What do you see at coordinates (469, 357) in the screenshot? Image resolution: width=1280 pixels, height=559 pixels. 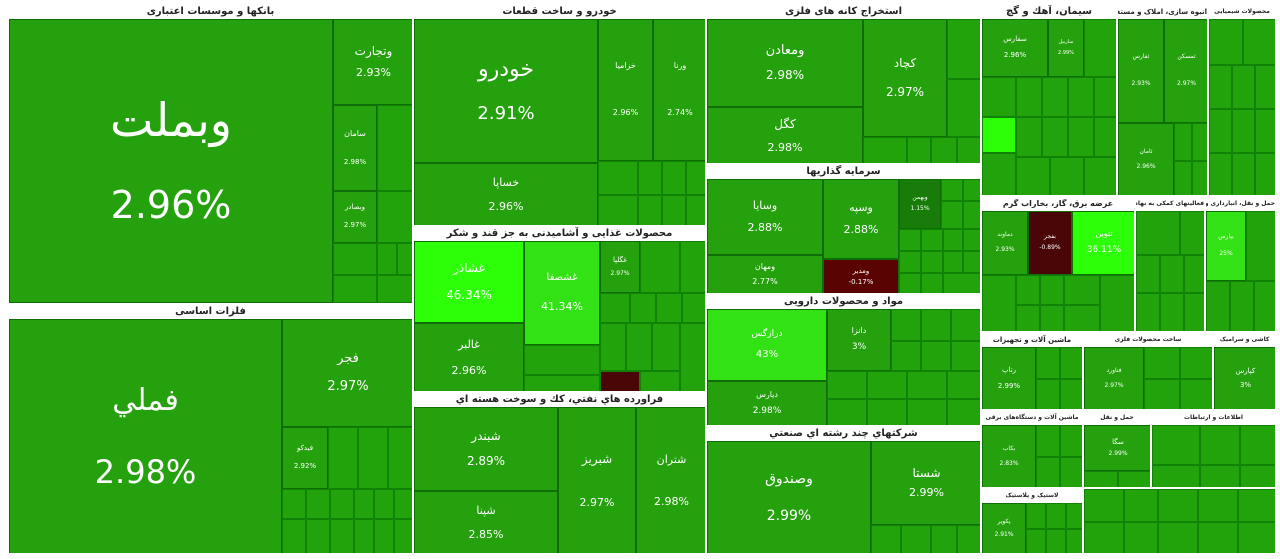 I see `stock-tile: غالبر 2.96%` at bounding box center [469, 357].